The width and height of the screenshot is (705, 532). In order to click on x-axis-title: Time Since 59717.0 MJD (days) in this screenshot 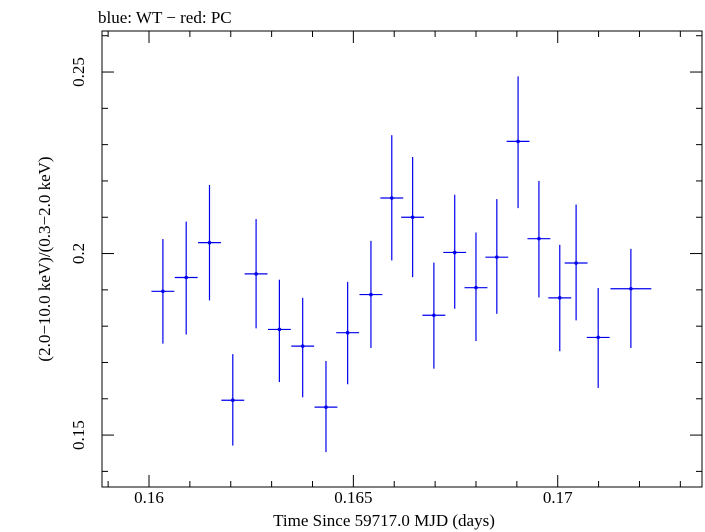, I will do `click(384, 520)`.